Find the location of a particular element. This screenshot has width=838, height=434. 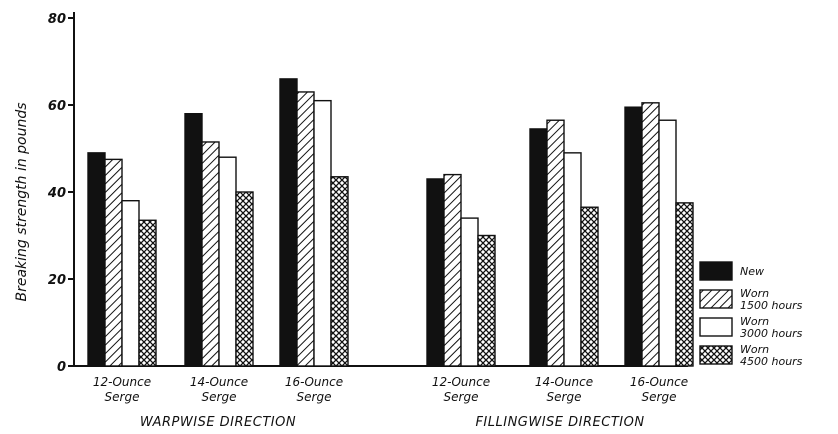

y-tick-label: 0 is located at coordinates (61, 367).